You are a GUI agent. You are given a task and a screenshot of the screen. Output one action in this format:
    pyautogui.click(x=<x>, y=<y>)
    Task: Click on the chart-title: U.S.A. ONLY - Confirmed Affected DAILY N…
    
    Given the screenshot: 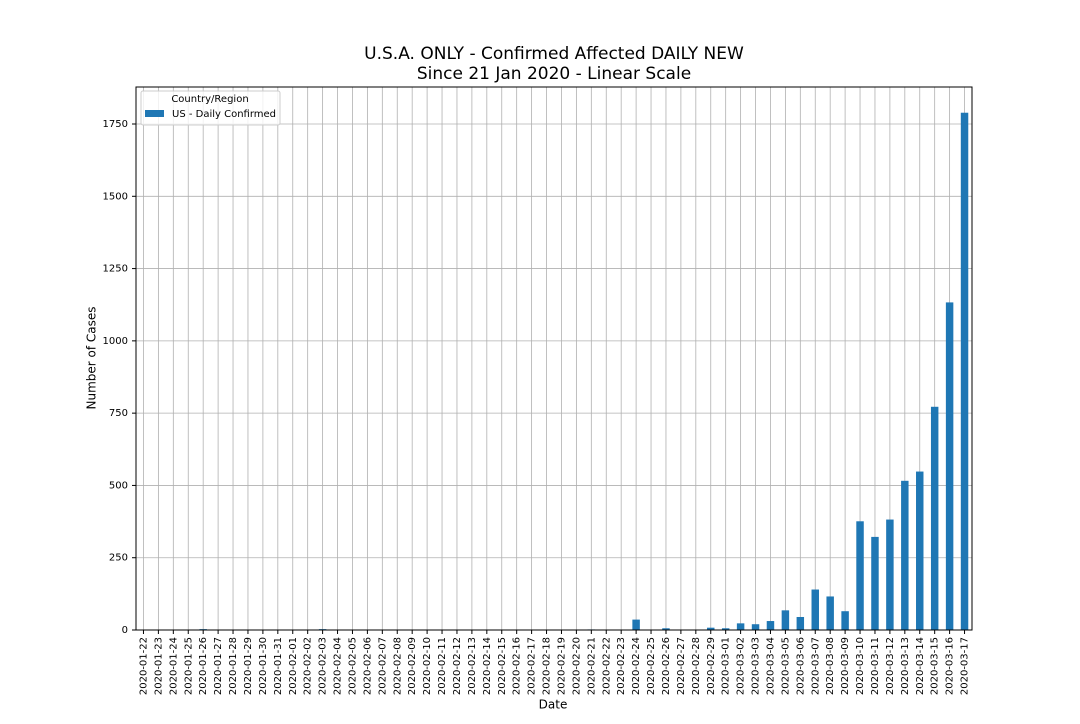 What is the action you would take?
    pyautogui.click(x=554, y=54)
    